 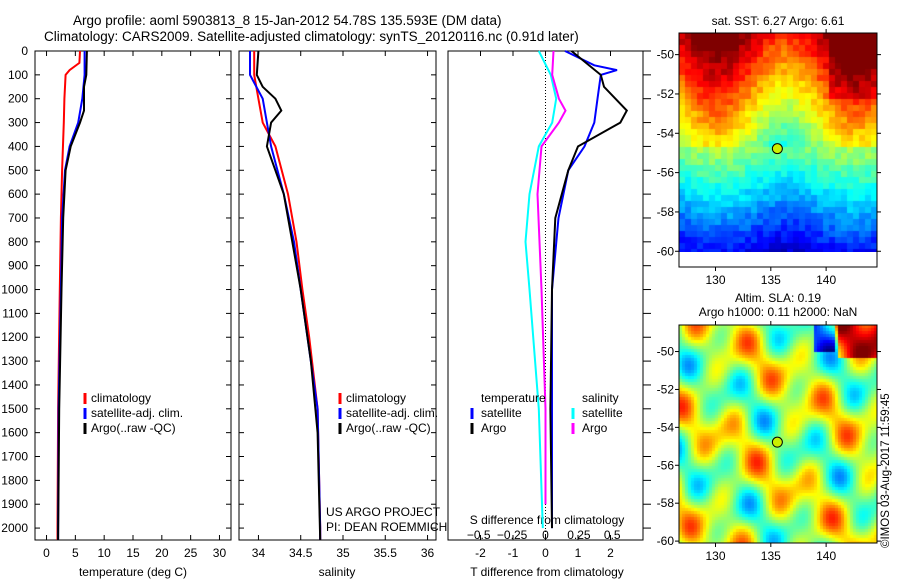 What do you see at coordinates (162, 553) in the screenshot?
I see `temperature-axis-tick-label: 20` at bounding box center [162, 553].